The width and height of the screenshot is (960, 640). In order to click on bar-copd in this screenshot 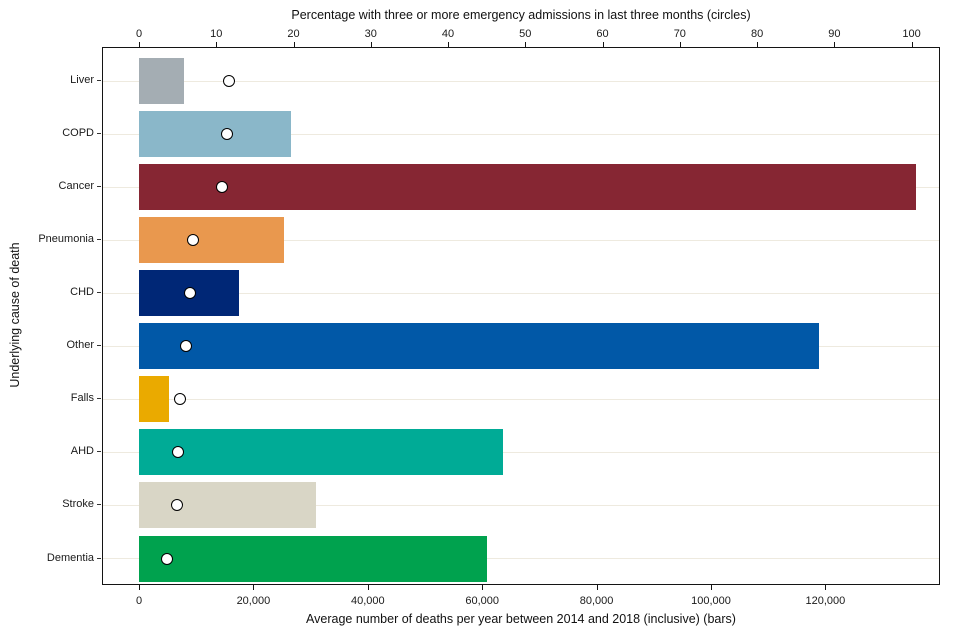, I will do `click(215, 134)`.